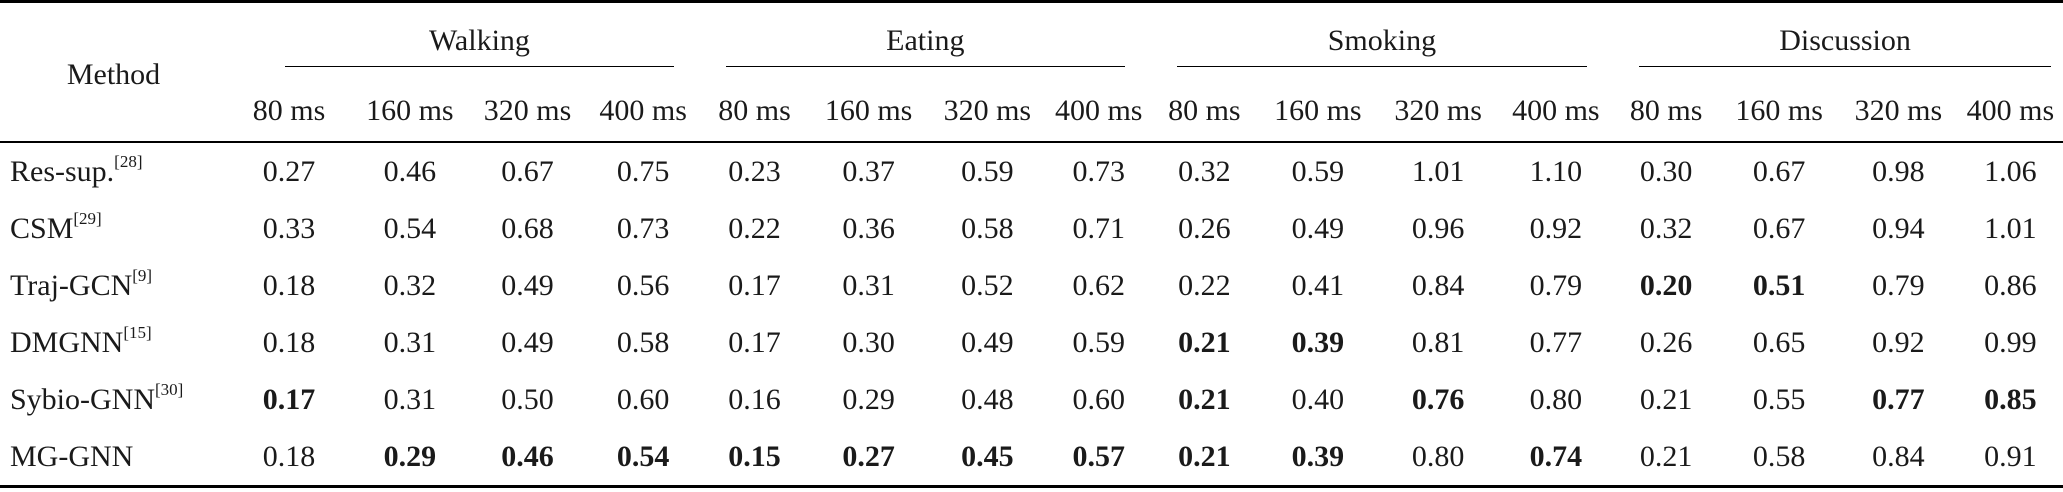 The height and width of the screenshot is (492, 2063). I want to click on value-cell: 0.91, so click(2010, 456).